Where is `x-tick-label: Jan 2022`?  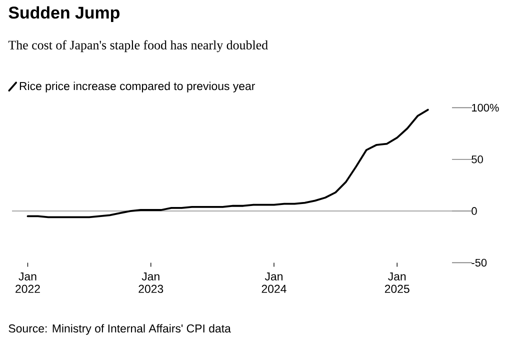 x-tick-label: Jan 2022 is located at coordinates (28, 282).